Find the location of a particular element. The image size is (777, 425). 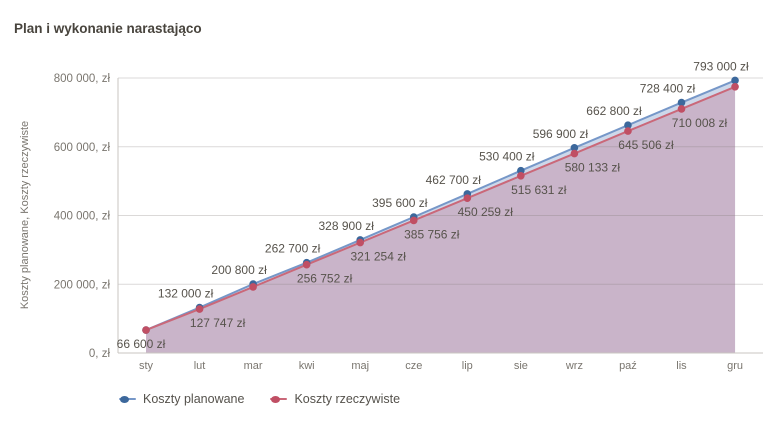

month-label-cze: cze is located at coordinates (413, 366).